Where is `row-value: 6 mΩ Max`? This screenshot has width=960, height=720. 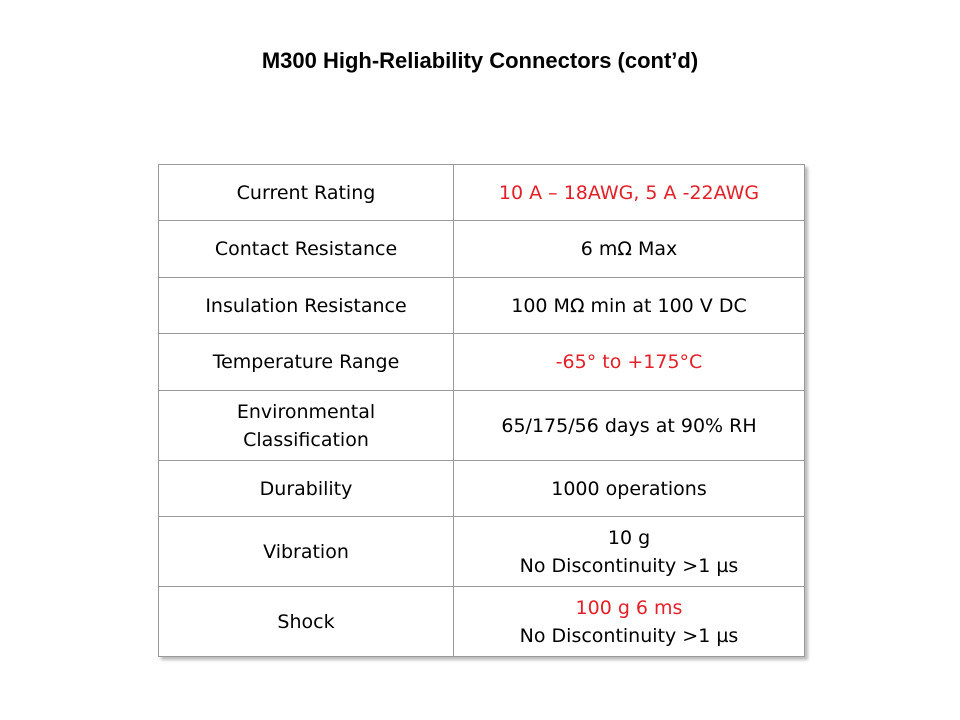
row-value: 6 mΩ Max is located at coordinates (629, 249).